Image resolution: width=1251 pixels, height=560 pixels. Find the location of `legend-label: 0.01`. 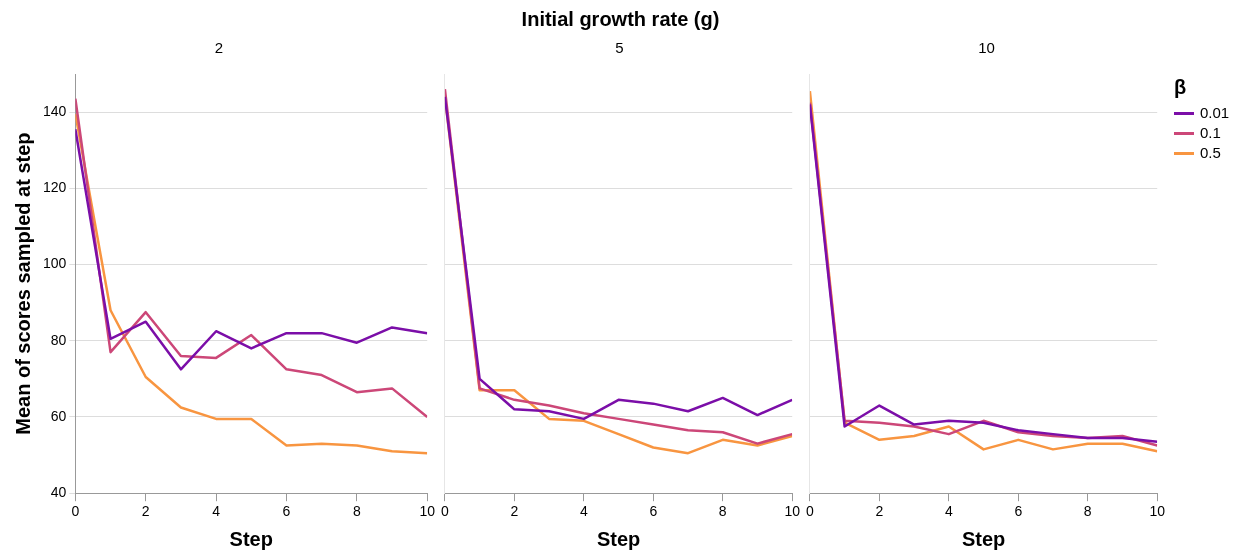

legend-label: 0.01 is located at coordinates (1215, 113).